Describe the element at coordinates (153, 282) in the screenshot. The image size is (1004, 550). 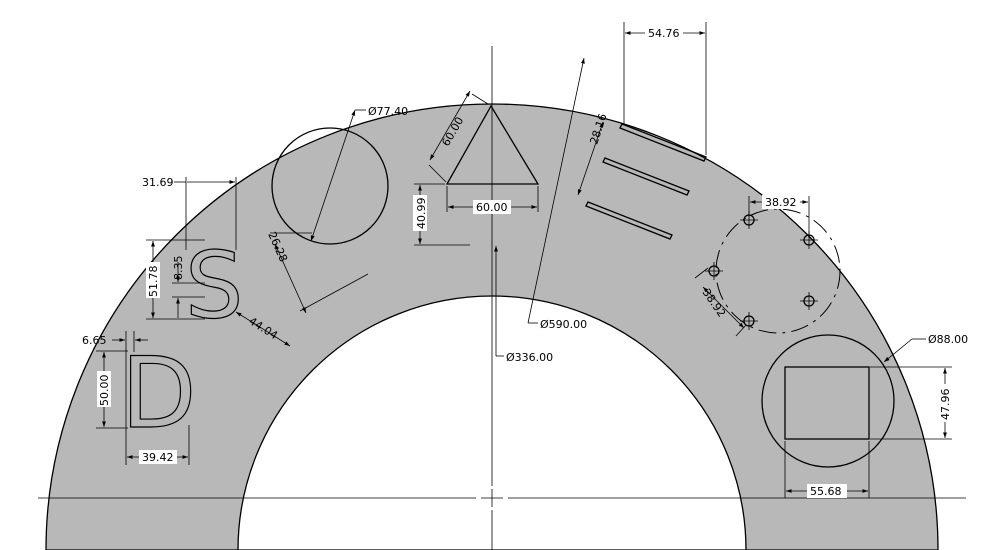
I see `s-height-label: 51.78` at that location.